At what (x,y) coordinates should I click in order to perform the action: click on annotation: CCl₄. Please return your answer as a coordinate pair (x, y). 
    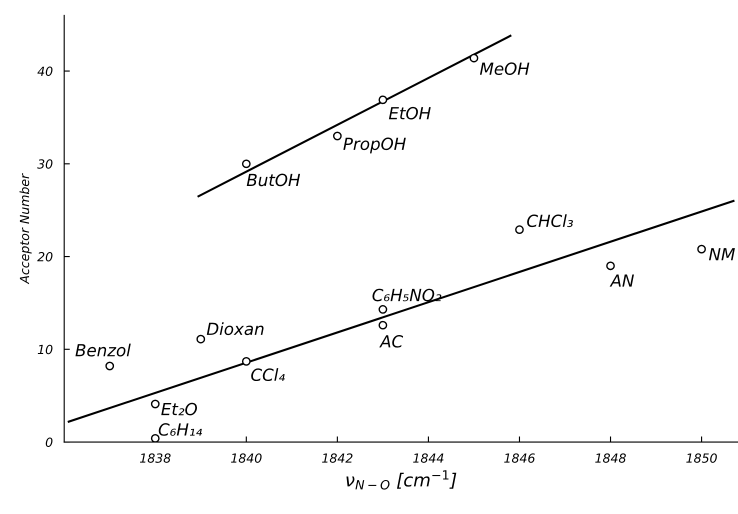
    Looking at the image, I should click on (268, 375).